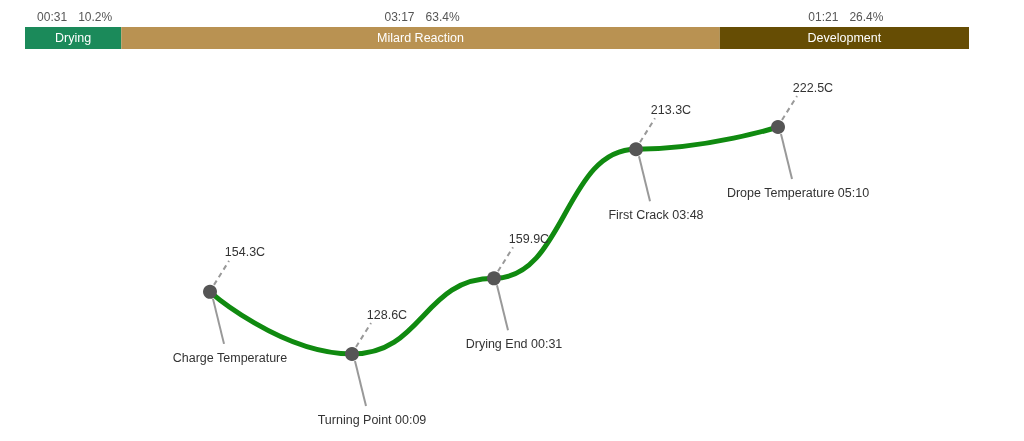 This screenshot has height=441, width=1024. I want to click on data-label: 26.4%, so click(866, 17).